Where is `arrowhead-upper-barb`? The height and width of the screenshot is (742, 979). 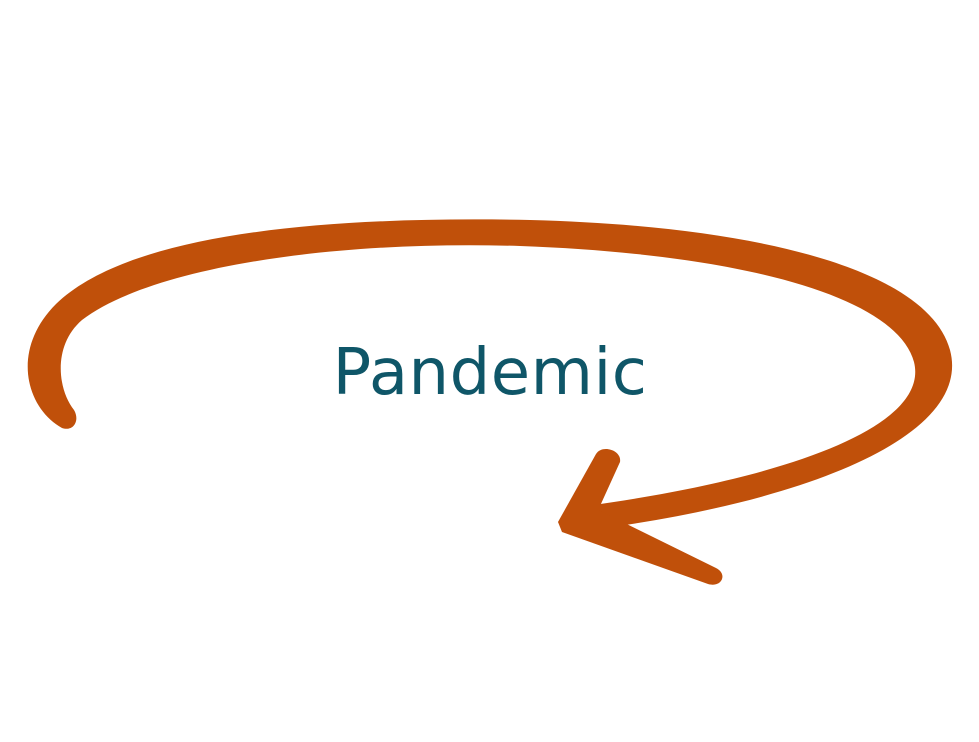 arrowhead-upper-barb is located at coordinates (589, 488).